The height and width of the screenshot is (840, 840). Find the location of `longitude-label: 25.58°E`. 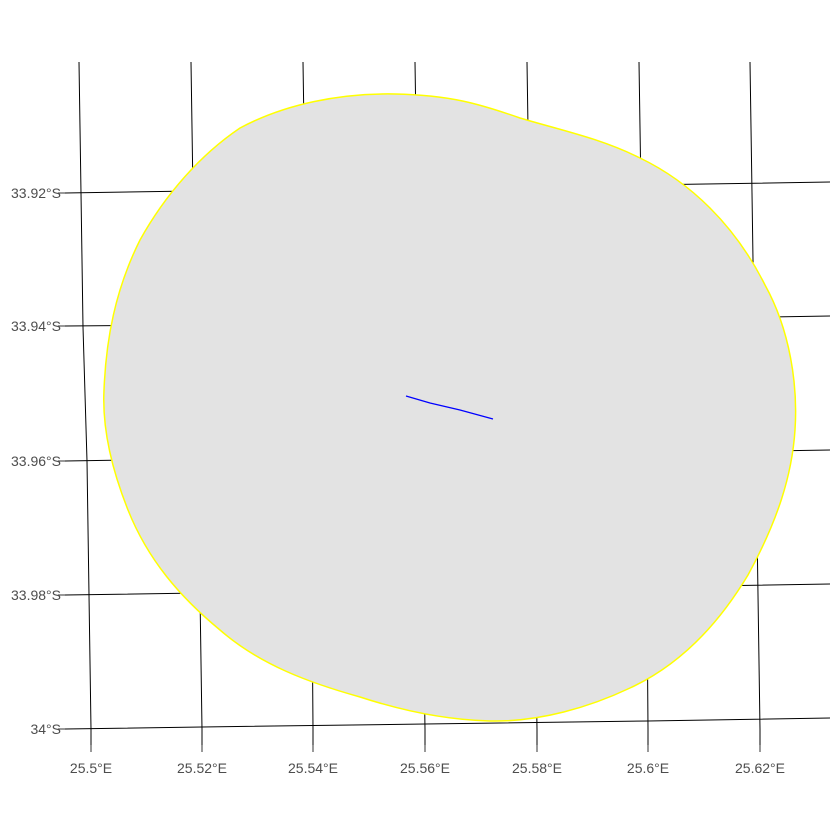

longitude-label: 25.58°E is located at coordinates (537, 768).